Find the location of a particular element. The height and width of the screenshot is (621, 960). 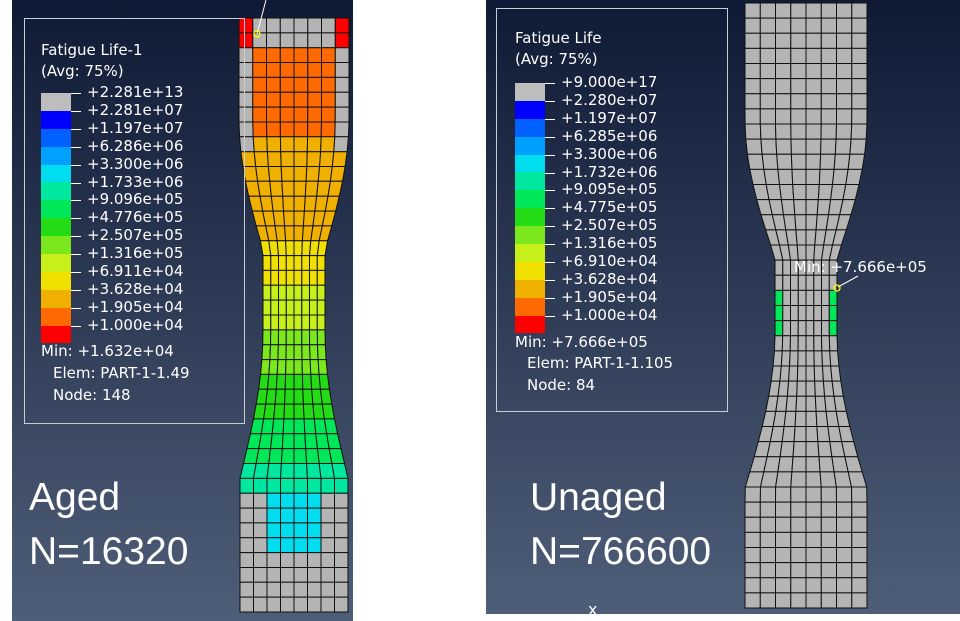

legend-value-label: +2.507e+05 is located at coordinates (135, 235).